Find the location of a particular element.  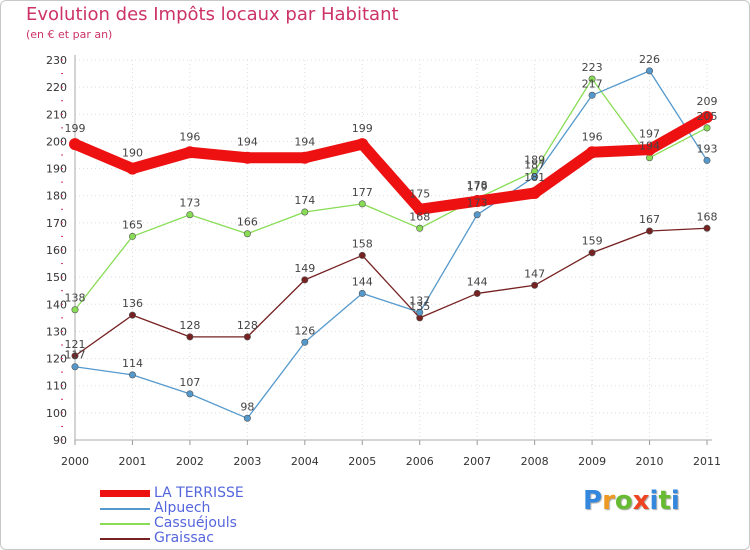

brand-letter: t is located at coordinates (664, 501).